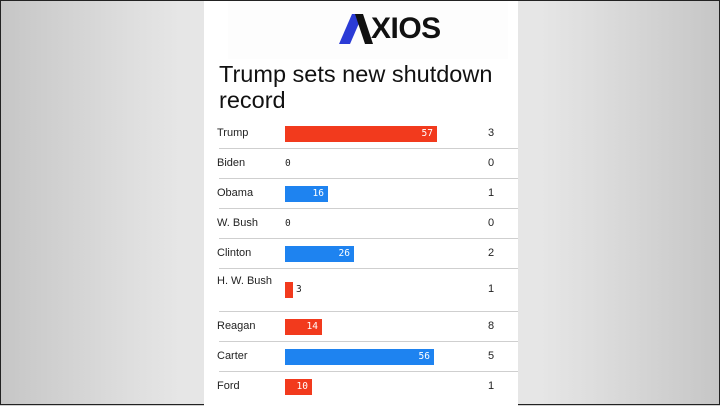 The image size is (720, 406). Describe the element at coordinates (424, 356) in the screenshot. I see `bar-value-label: 56` at that location.